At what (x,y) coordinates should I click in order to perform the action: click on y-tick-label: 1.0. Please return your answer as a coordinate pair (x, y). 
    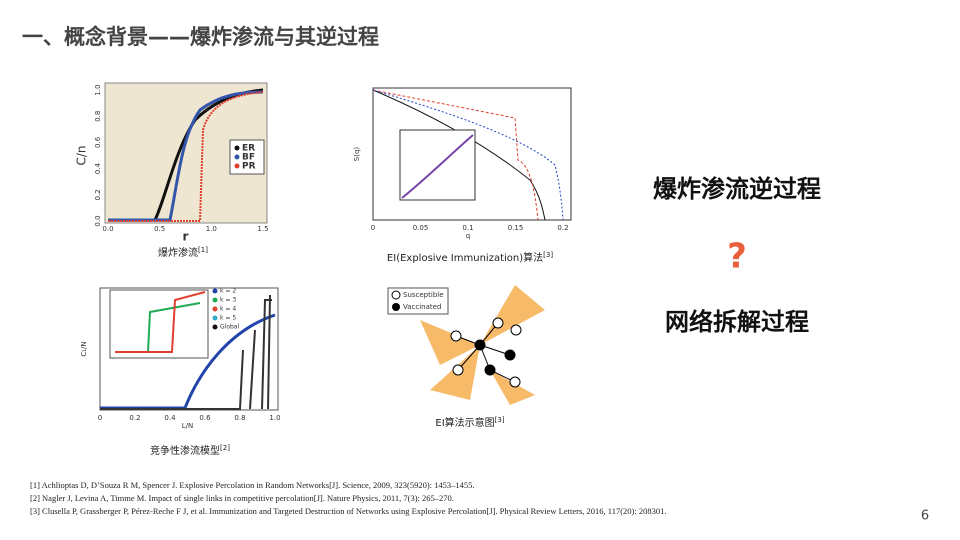
    Looking at the image, I should click on (98, 89).